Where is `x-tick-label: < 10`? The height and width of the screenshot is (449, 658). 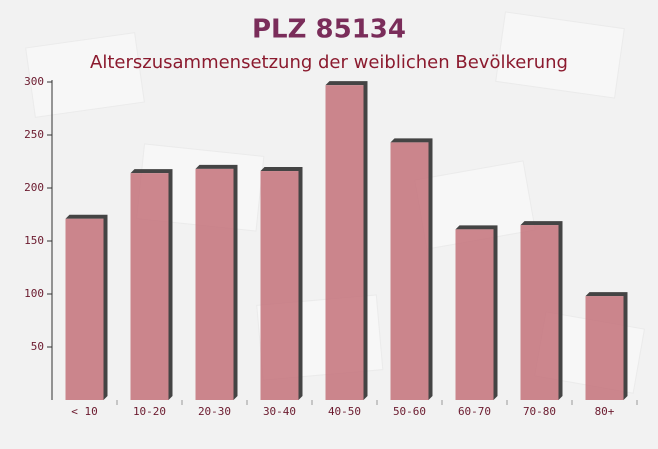 x-tick-label: < 10 is located at coordinates (84, 411).